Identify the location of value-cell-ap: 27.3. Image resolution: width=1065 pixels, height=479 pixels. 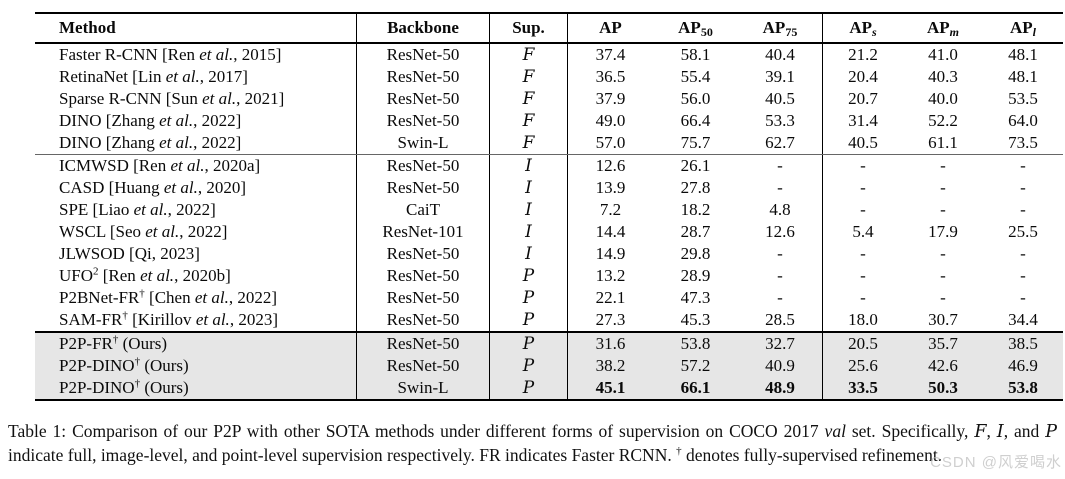
(610, 321).